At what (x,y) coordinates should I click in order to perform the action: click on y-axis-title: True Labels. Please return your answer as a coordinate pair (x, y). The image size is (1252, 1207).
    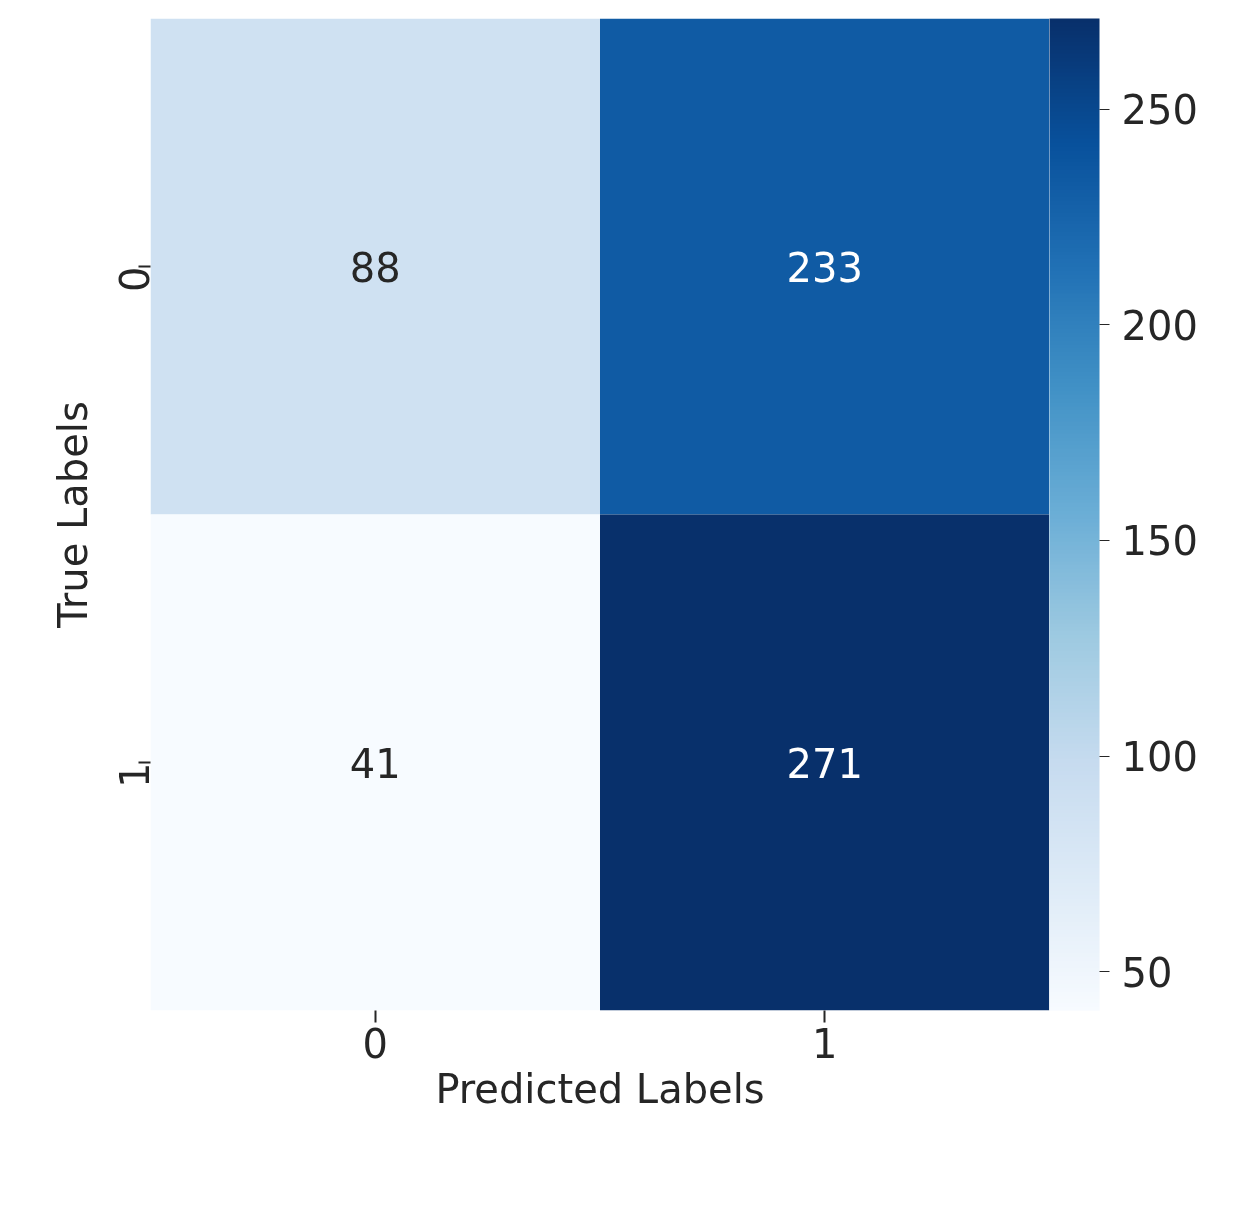
    Looking at the image, I should click on (72, 515).